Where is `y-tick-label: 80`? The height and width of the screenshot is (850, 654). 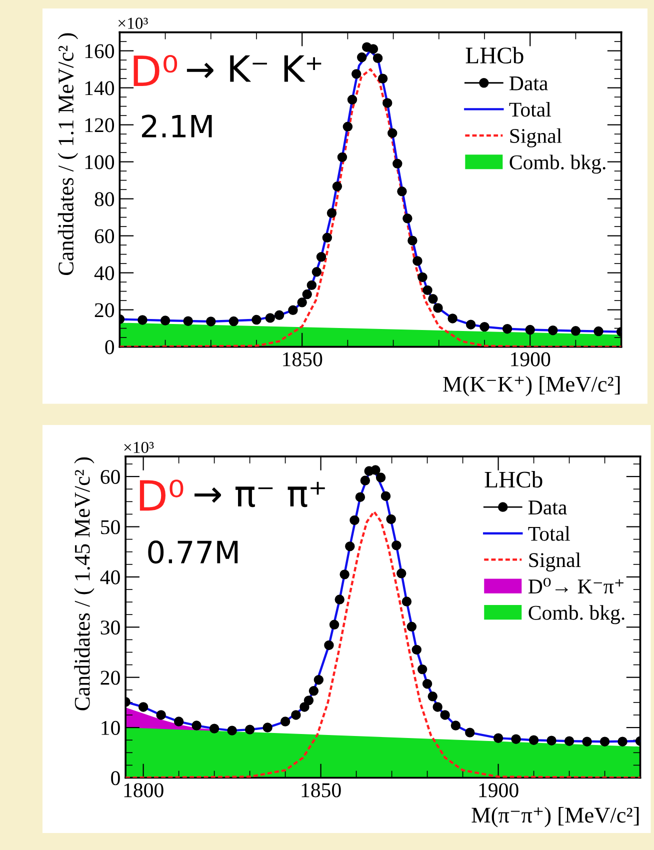 y-tick-label: 80 is located at coordinates (104, 199).